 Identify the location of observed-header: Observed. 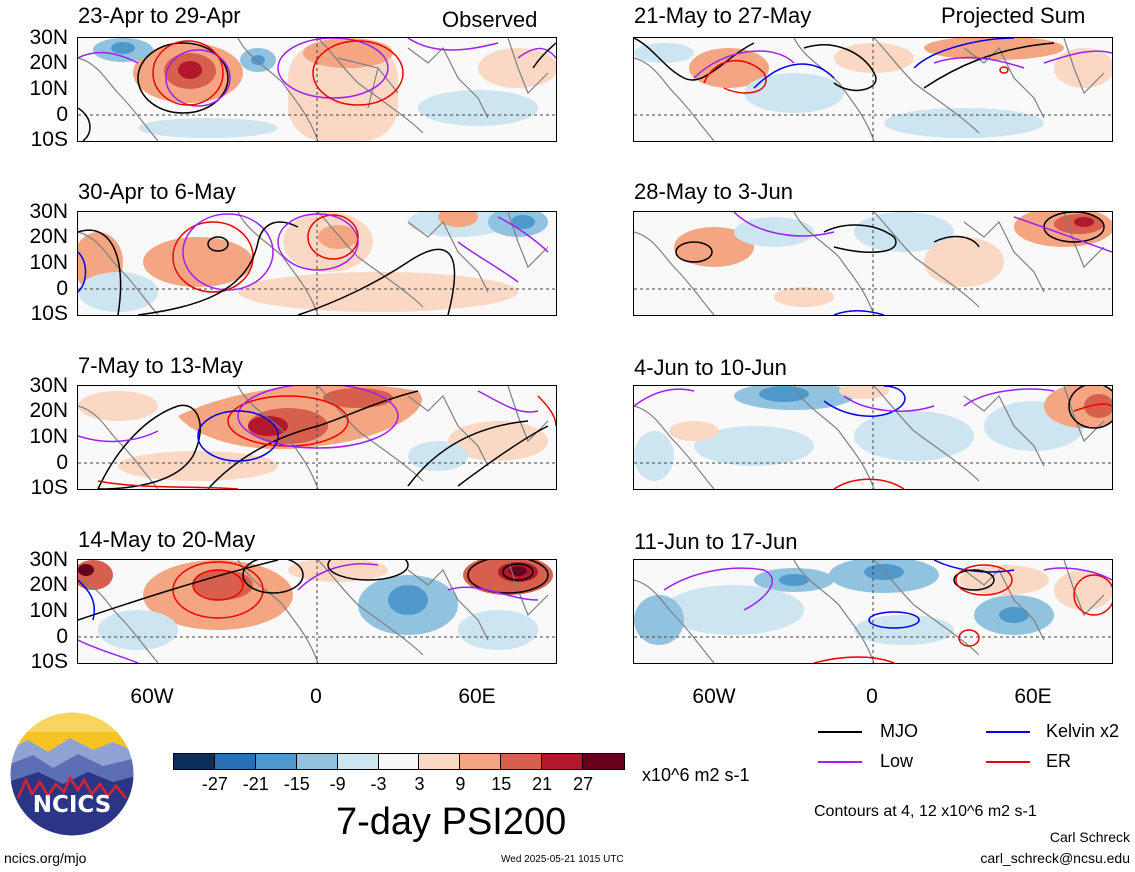
(490, 19).